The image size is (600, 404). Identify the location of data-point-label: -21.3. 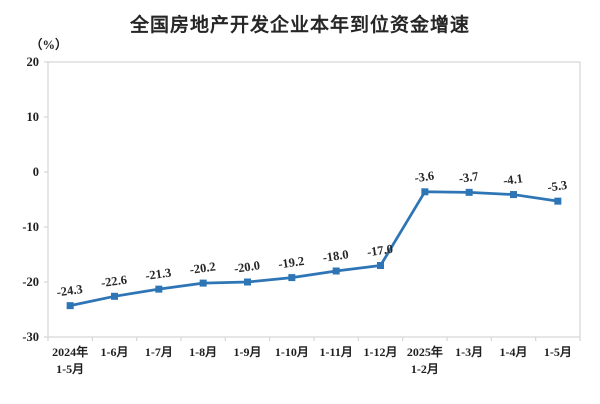
(158, 273).